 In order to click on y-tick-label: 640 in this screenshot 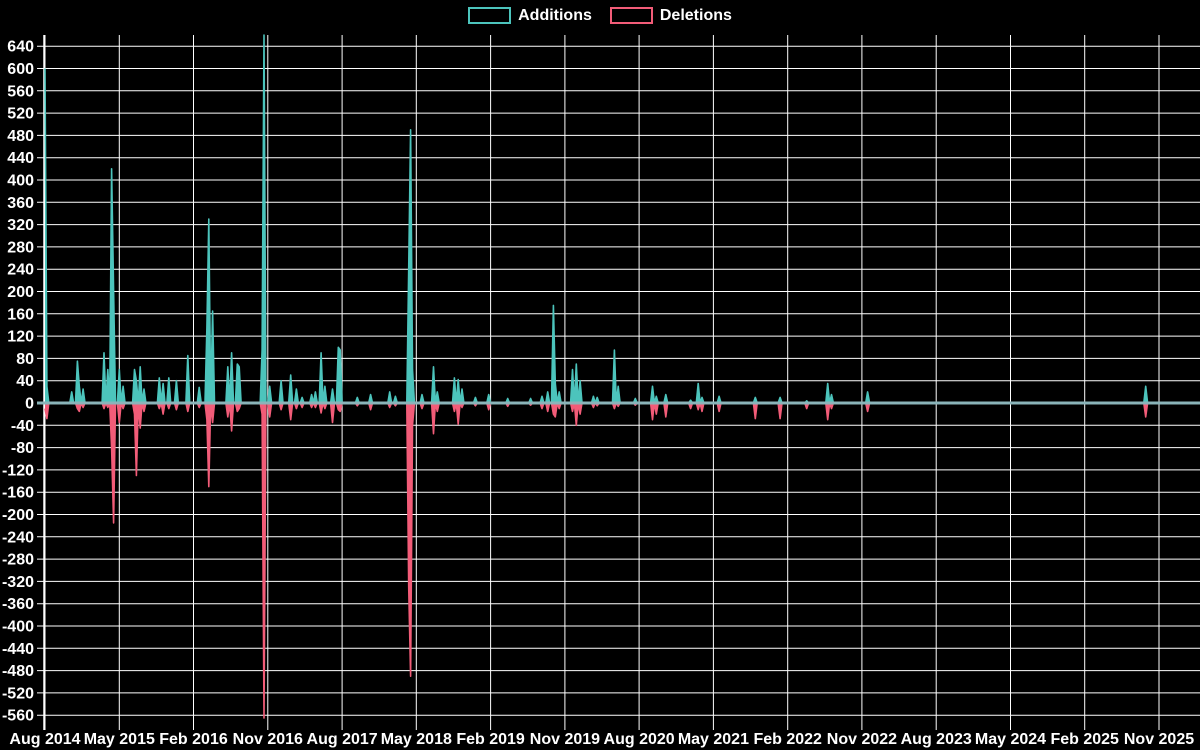, I will do `click(20, 47)`.